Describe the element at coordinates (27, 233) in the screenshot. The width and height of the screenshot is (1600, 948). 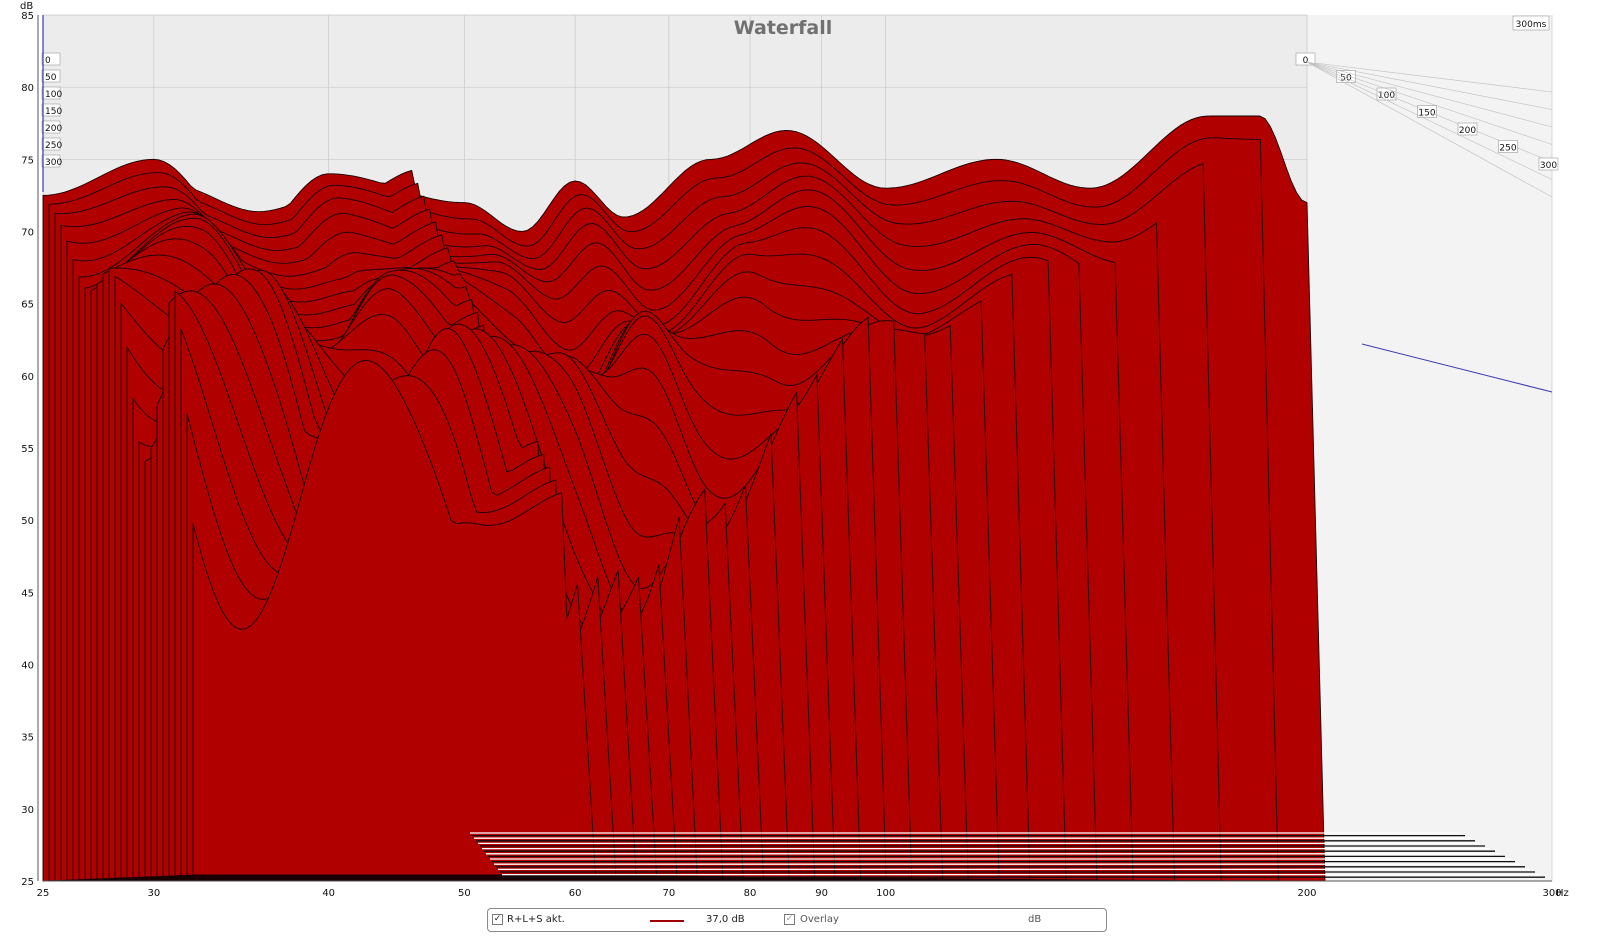
I see `y-tick-label: 70` at that location.